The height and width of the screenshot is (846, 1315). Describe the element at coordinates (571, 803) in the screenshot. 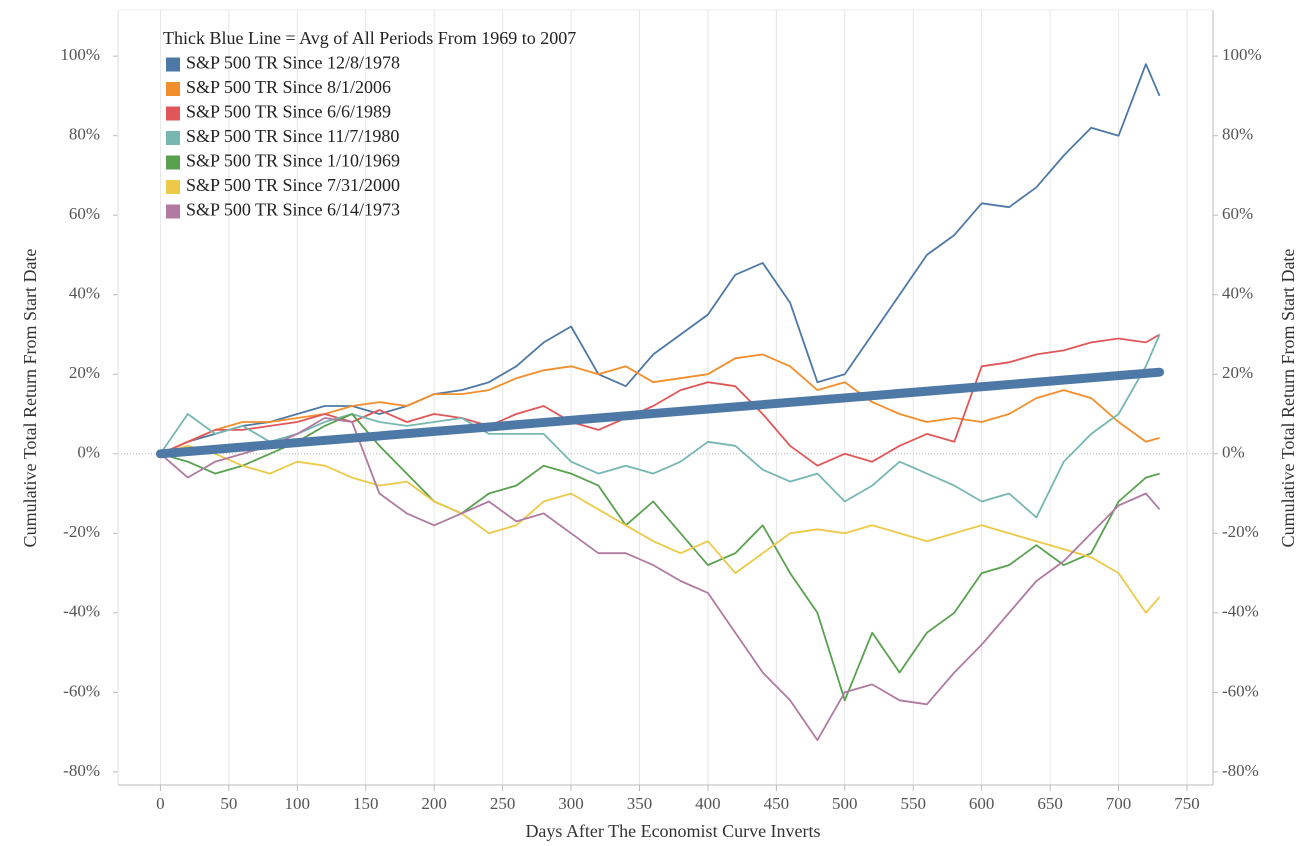

I see `x-tick-label: 300` at that location.